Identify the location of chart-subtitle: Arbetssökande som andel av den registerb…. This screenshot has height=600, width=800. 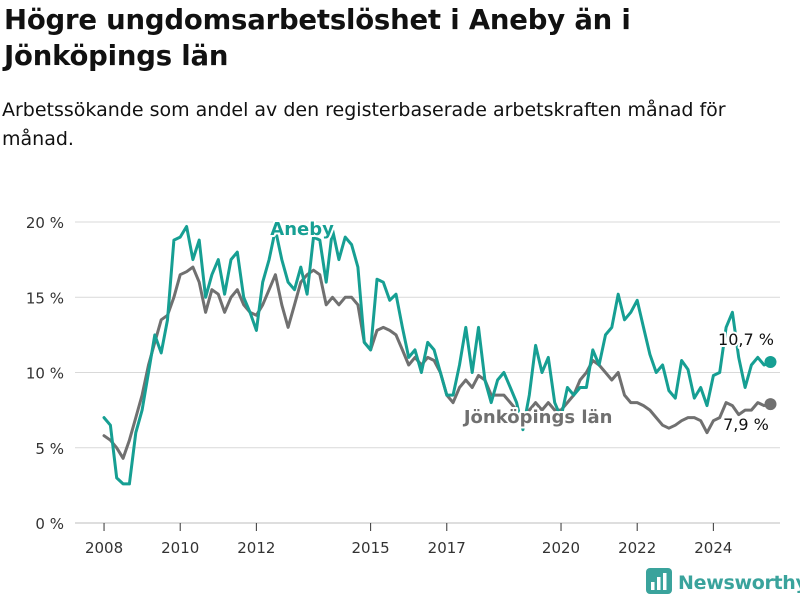
(364, 124).